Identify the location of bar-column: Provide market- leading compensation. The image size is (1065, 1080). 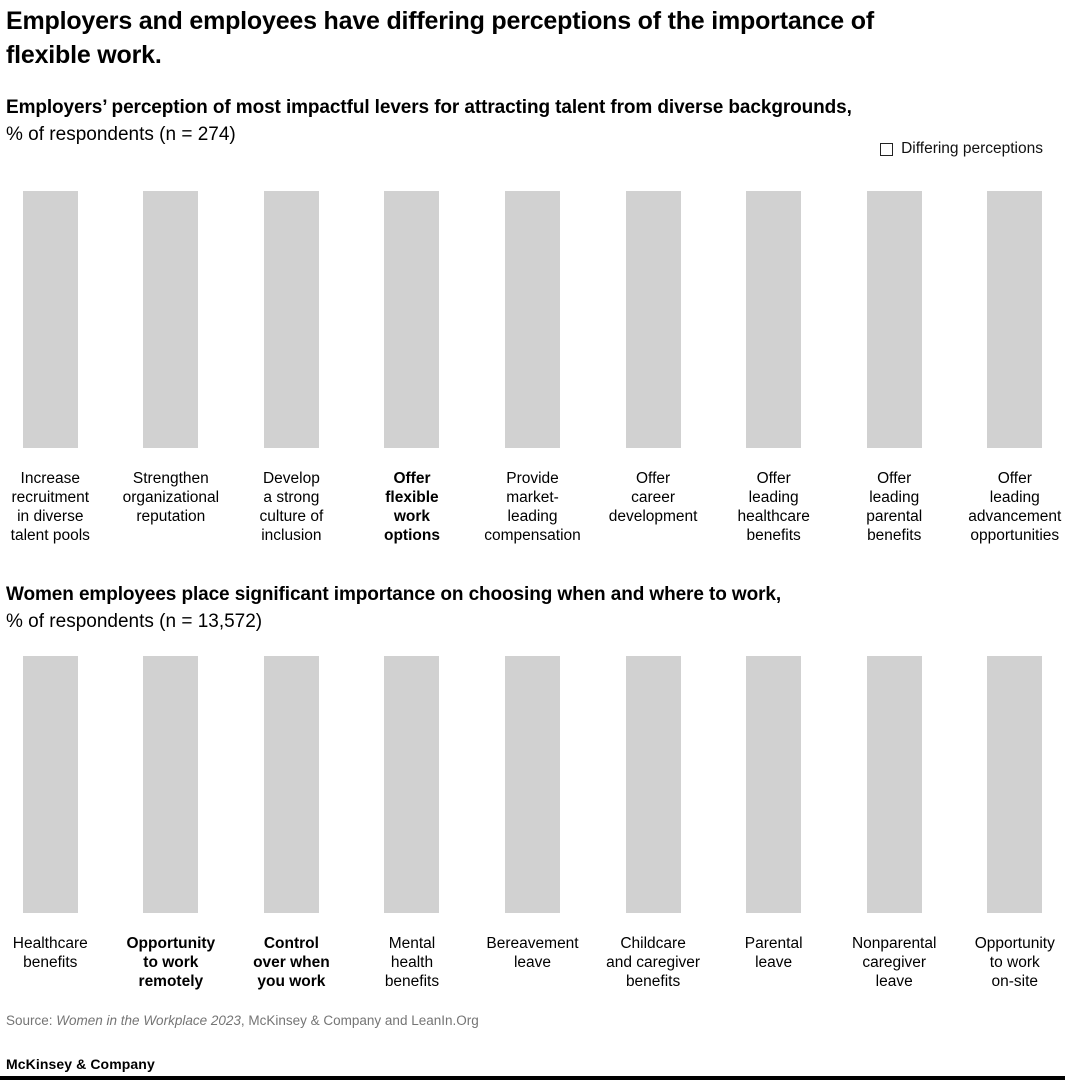
(532, 368).